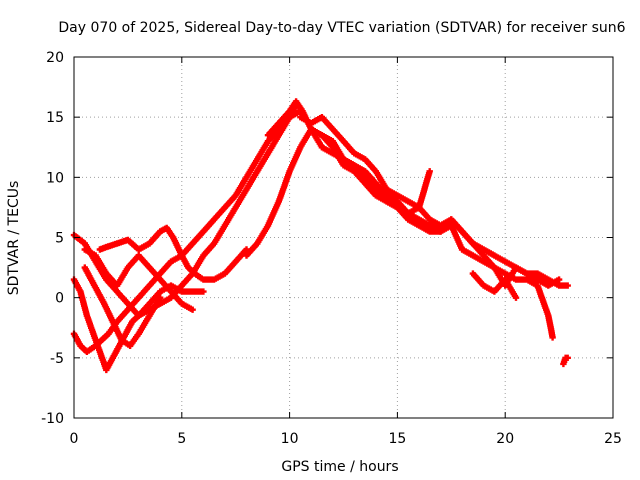  Describe the element at coordinates (55, 118) in the screenshot. I see `y-tick-label: 15` at that location.